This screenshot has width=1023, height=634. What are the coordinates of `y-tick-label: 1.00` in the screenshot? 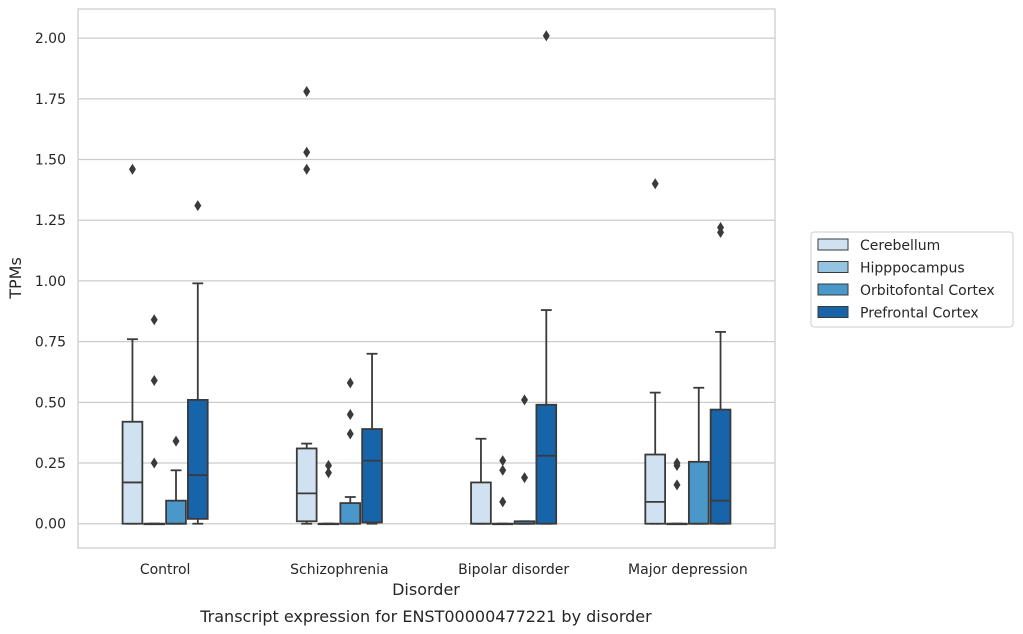 It's located at (50, 282).